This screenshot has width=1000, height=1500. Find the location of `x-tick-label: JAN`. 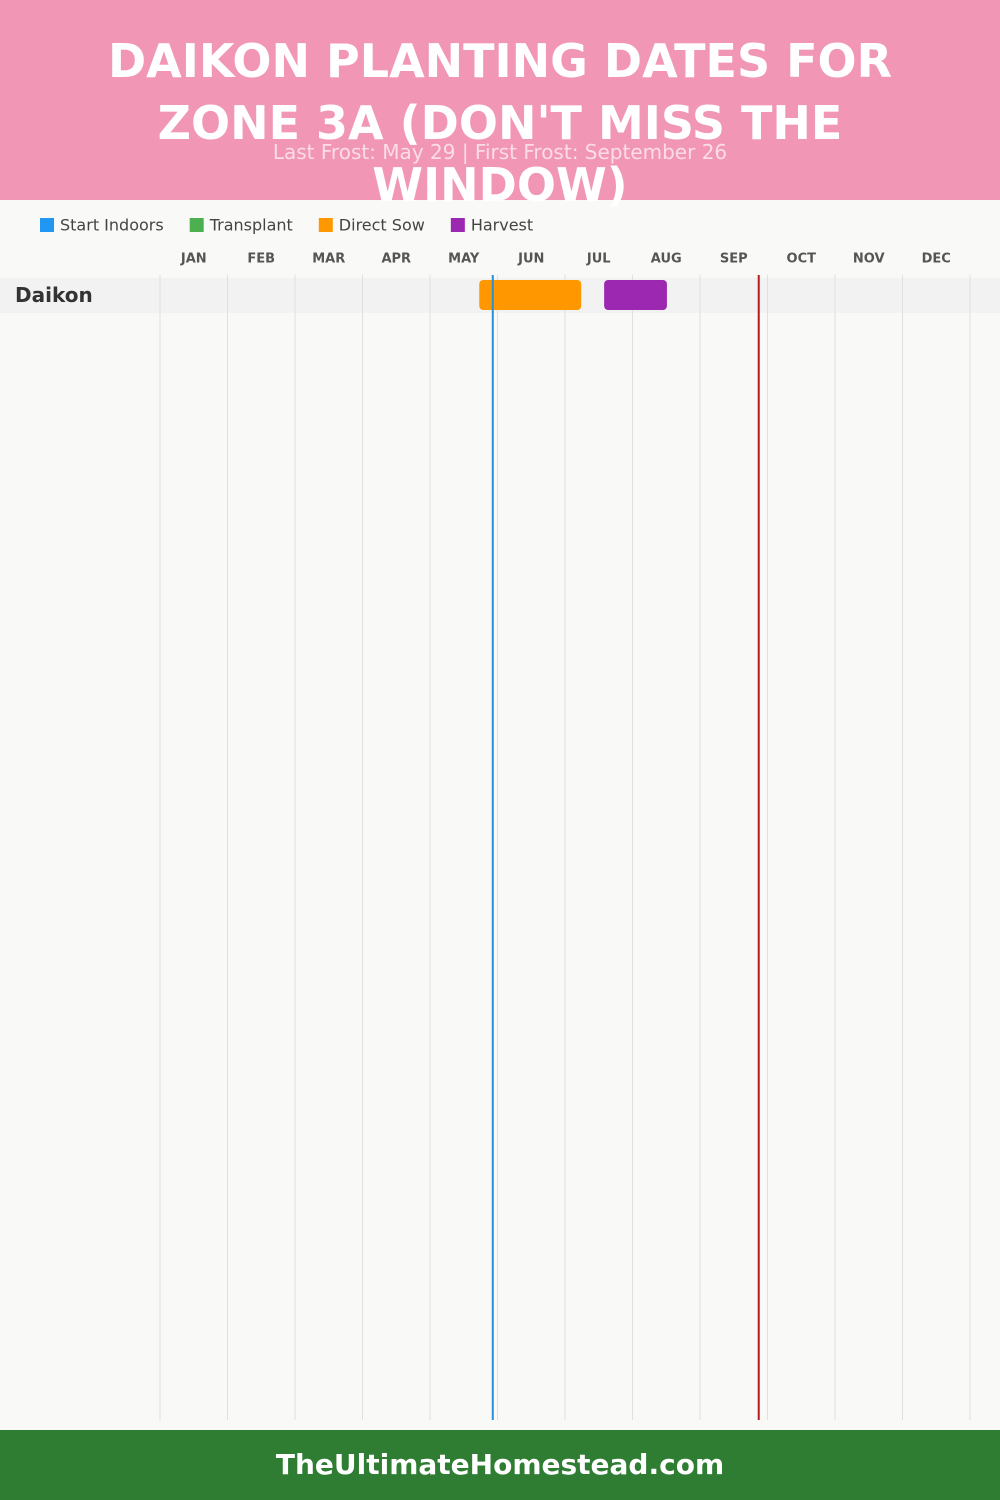

x-tick-label: JAN is located at coordinates (193, 259).